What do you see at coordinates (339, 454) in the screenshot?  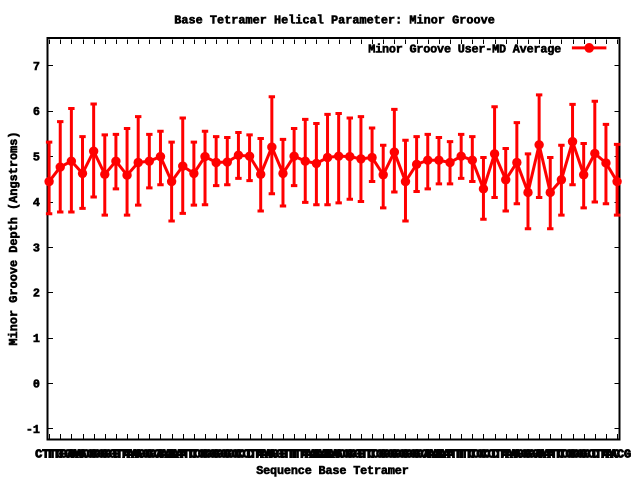 I see `svg-text: AACG` at bounding box center [339, 454].